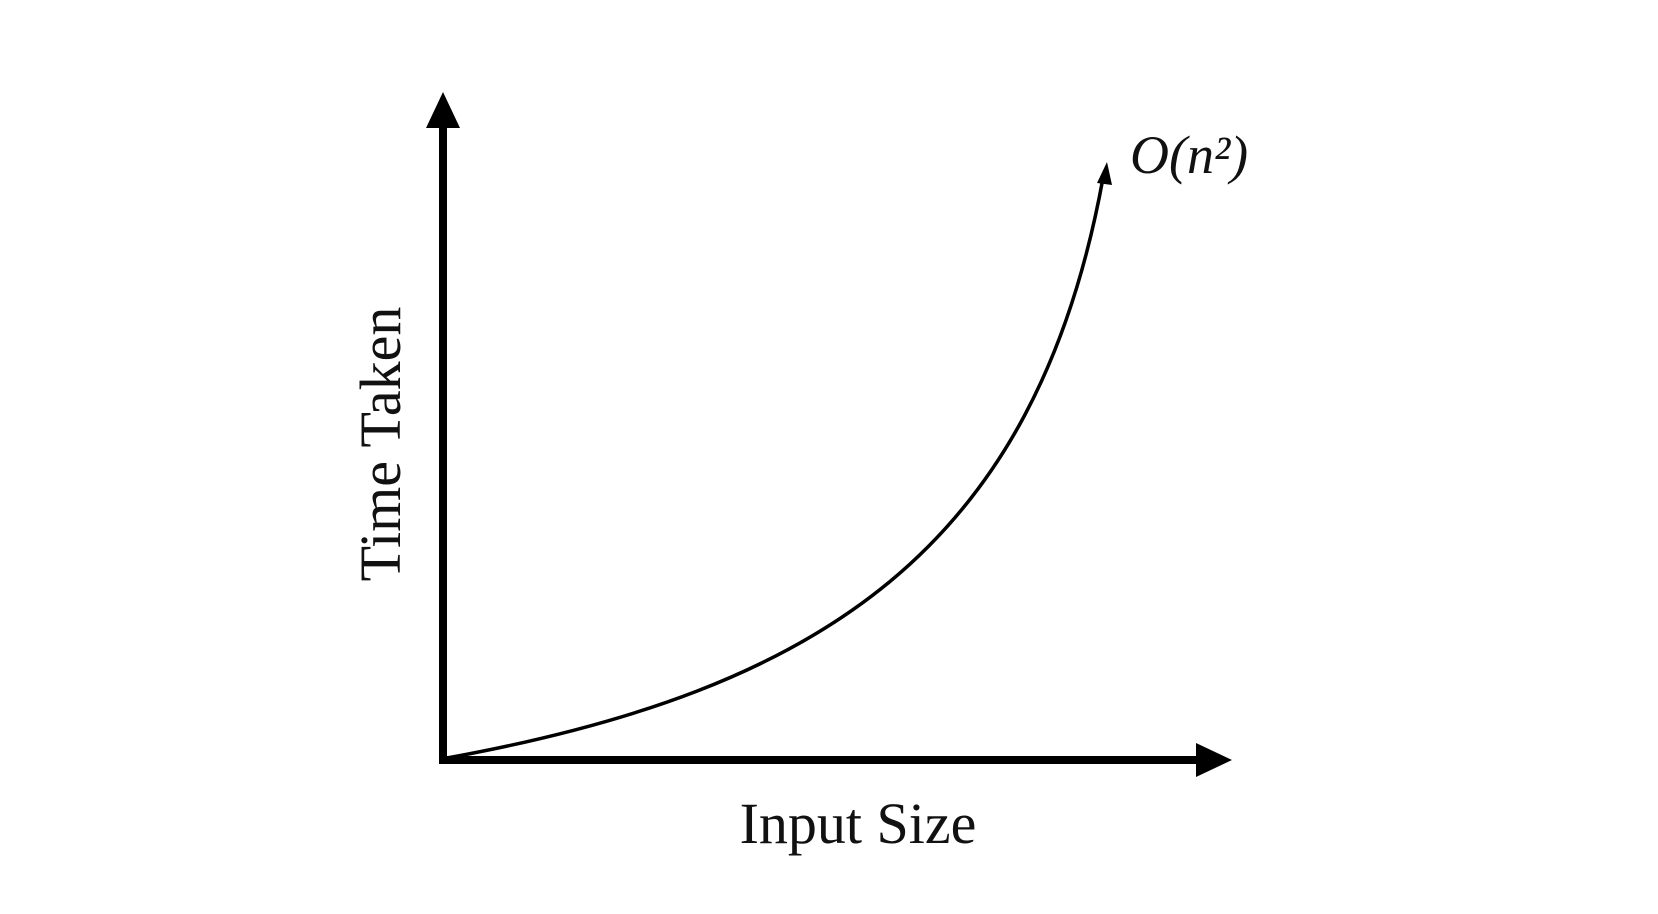 This screenshot has width=1658, height=914. What do you see at coordinates (1189, 155) in the screenshot?
I see `curve-label: O(n²)` at bounding box center [1189, 155].